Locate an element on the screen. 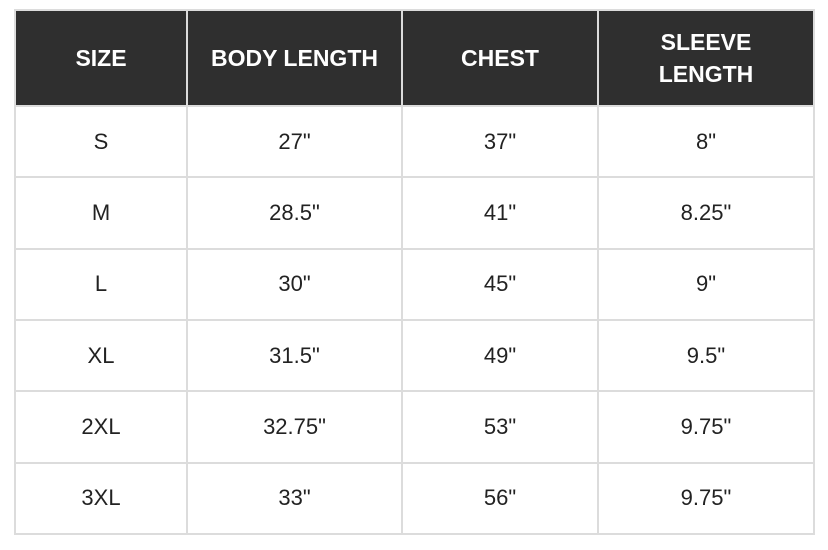 The width and height of the screenshot is (828, 550). table-row: L 30" 45" 9" is located at coordinates (414, 284).